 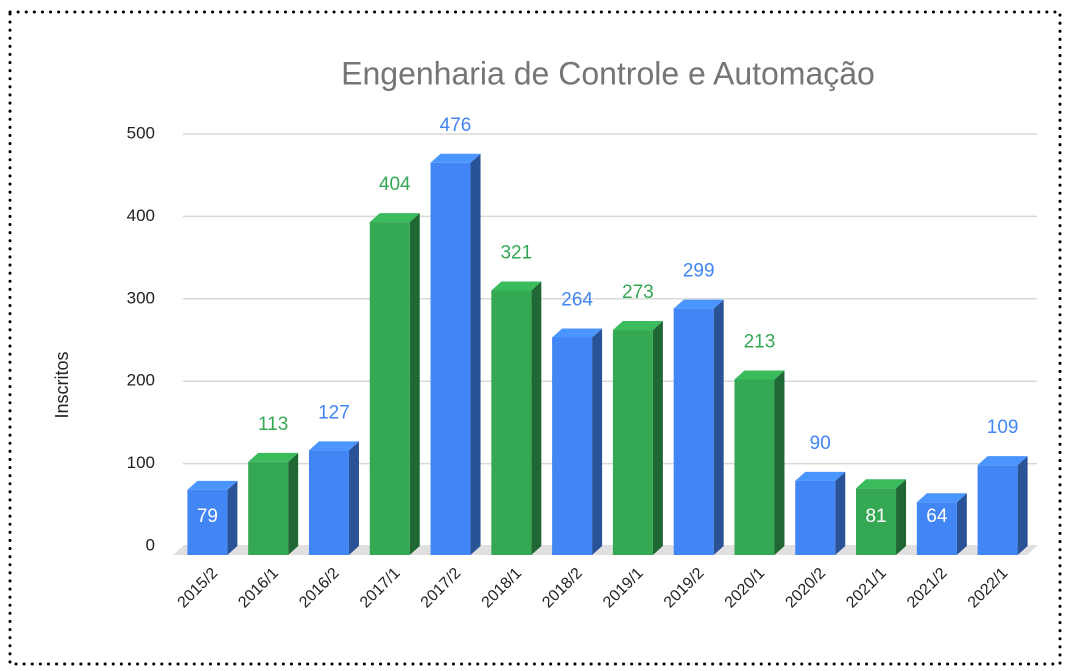 I want to click on x-tick-label: 2017/2, so click(x=441, y=588).